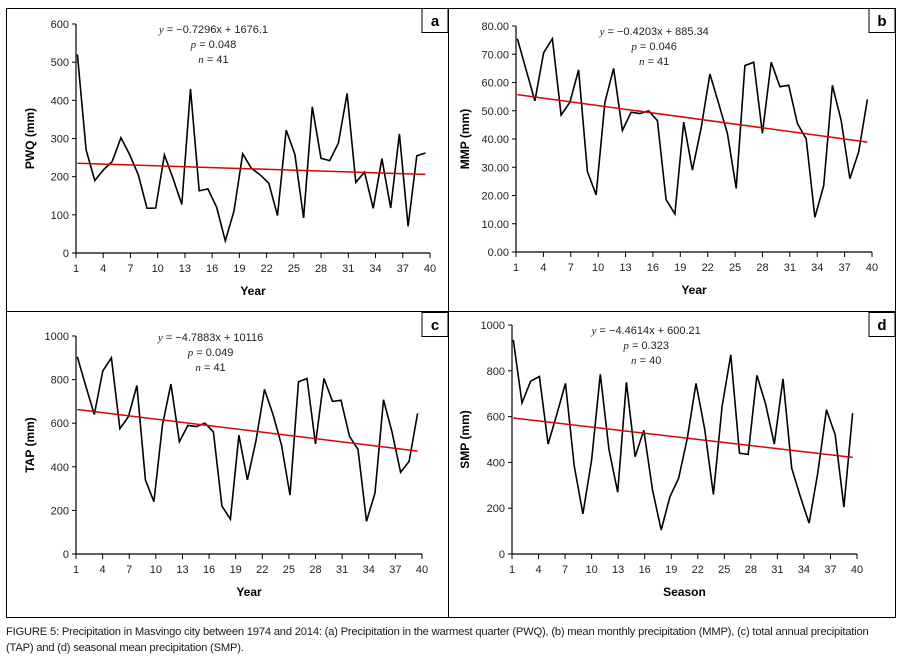 This screenshot has height=665, width=897. I want to click on panel-label: b, so click(881, 21).